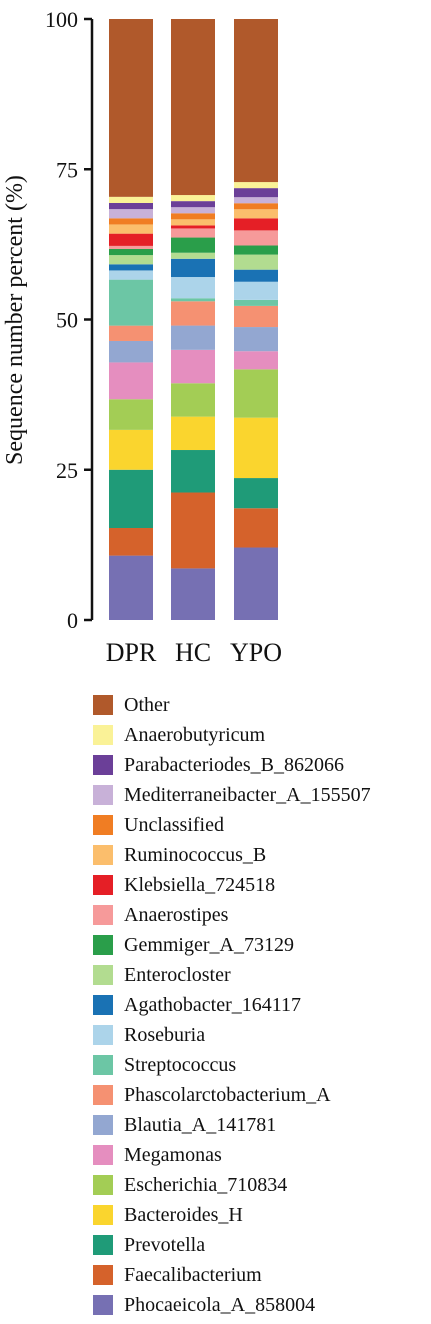 The image size is (431, 1324). I want to click on legend-item: Mediterraneibacter_A_155507, so click(232, 795).